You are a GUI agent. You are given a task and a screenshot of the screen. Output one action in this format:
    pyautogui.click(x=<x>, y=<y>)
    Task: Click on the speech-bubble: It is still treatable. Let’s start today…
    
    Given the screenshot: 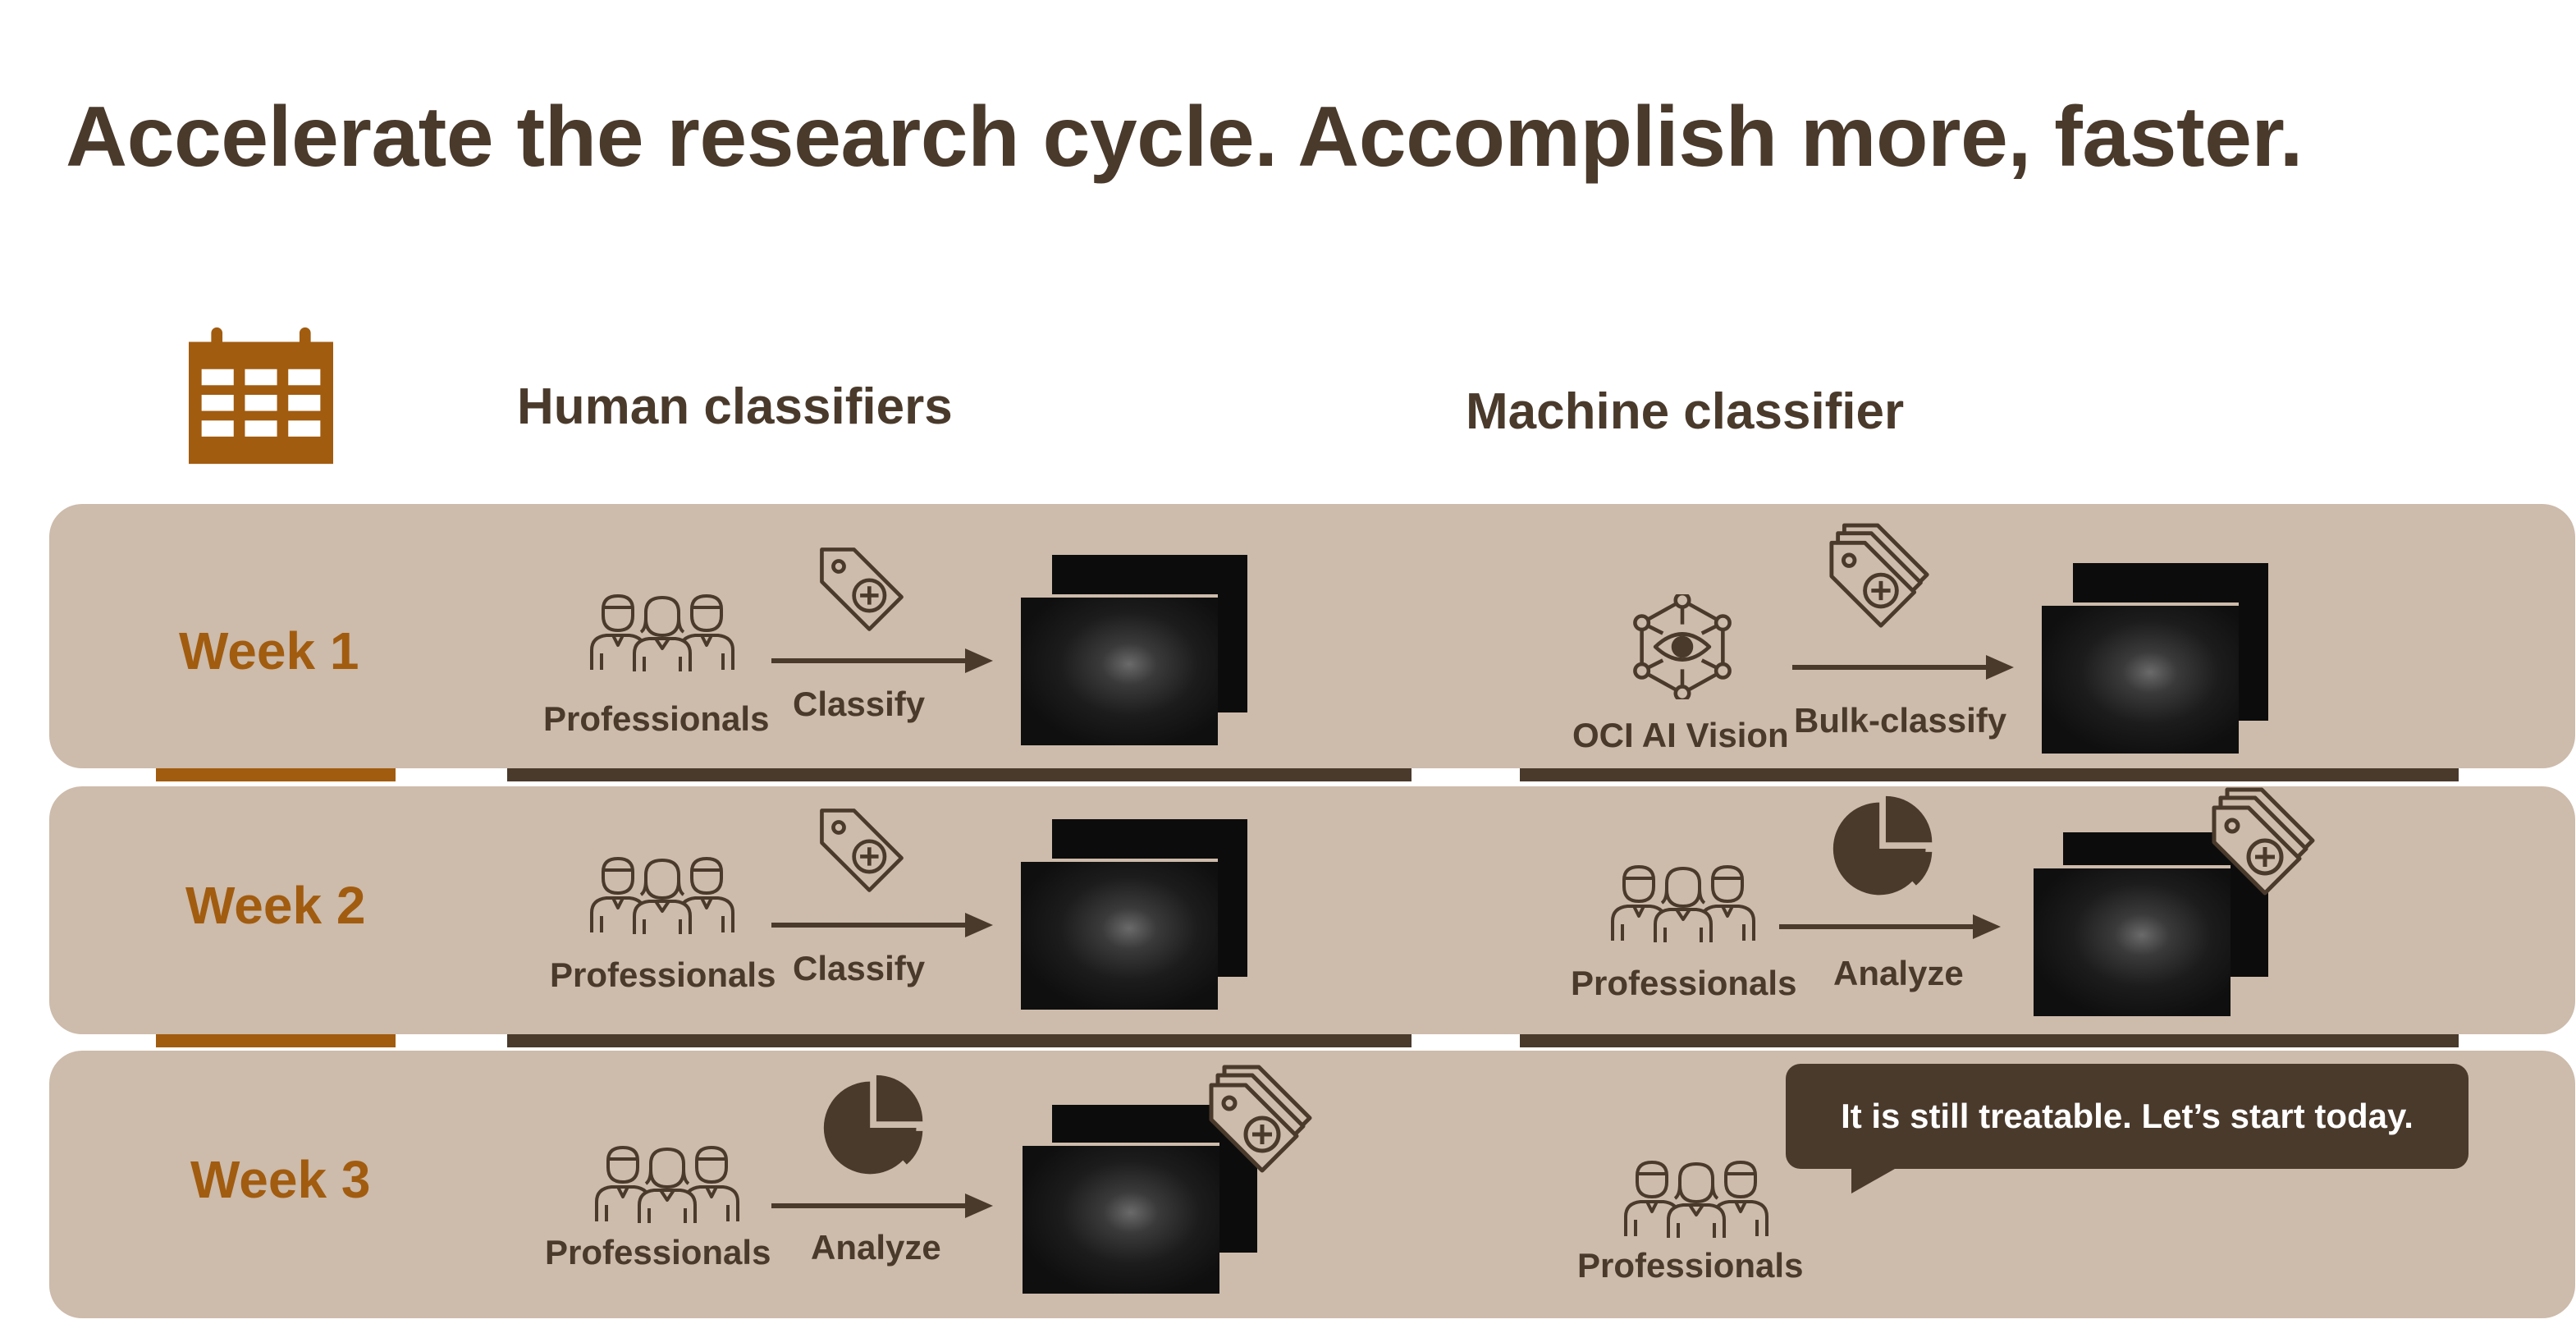 What is the action you would take?
    pyautogui.click(x=2127, y=1116)
    